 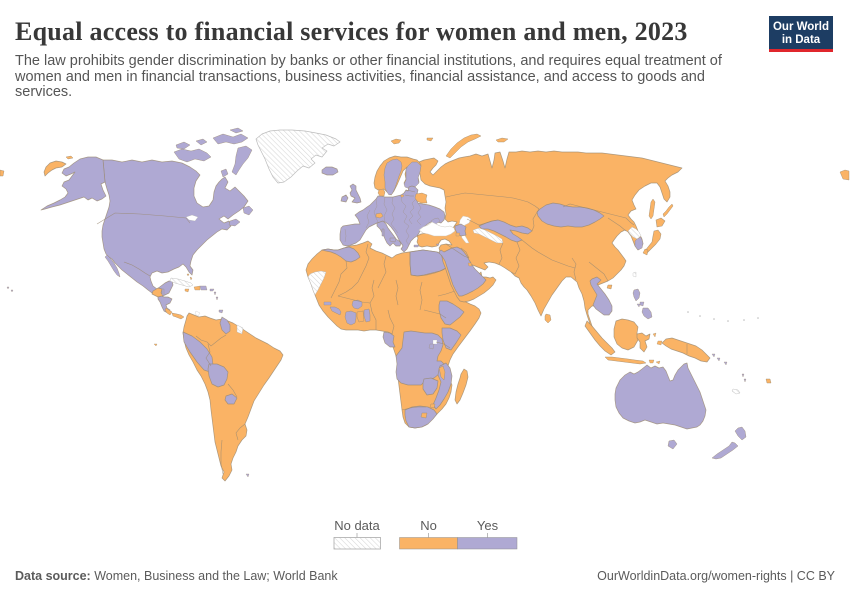 I want to click on svg-text: No, so click(x=428, y=525).